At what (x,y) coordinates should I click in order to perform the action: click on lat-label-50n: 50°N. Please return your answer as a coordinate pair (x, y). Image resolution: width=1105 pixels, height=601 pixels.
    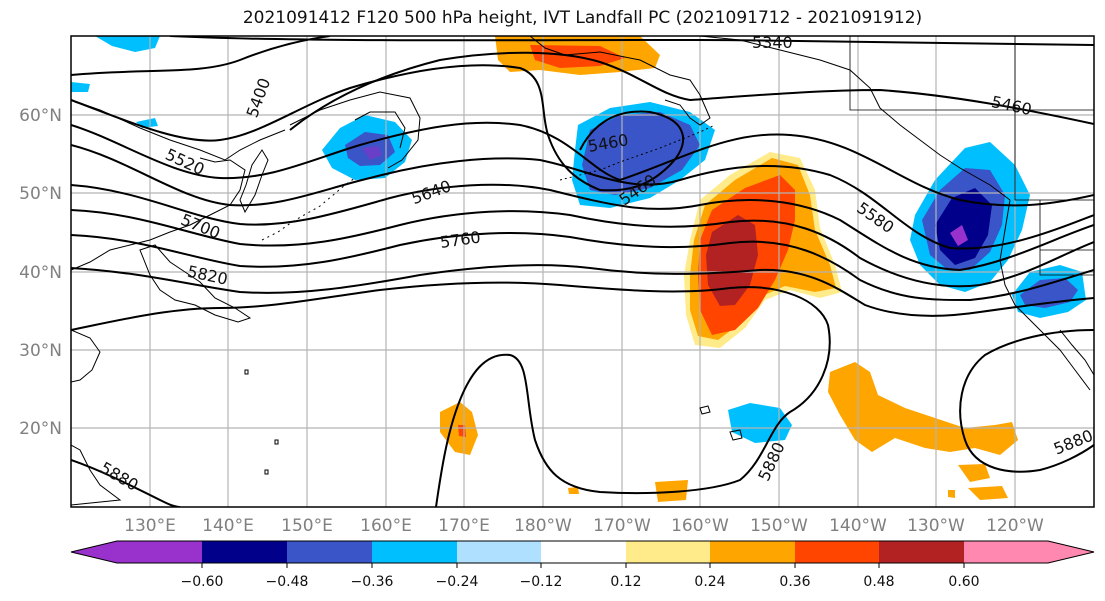
    Looking at the image, I should click on (40, 194).